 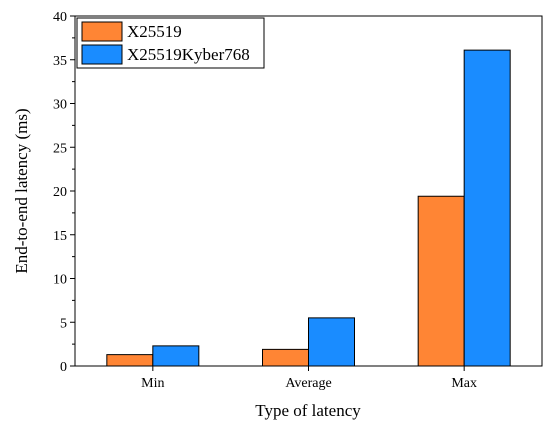 What do you see at coordinates (170, 43) in the screenshot?
I see `legend: X25519 X25519Kyber768` at bounding box center [170, 43].